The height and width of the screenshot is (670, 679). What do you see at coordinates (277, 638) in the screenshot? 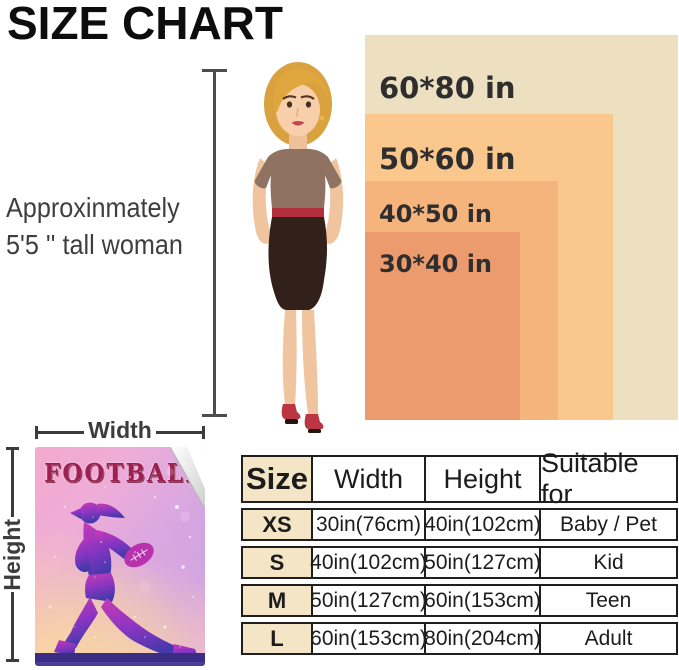
I see `cell-size: L` at bounding box center [277, 638].